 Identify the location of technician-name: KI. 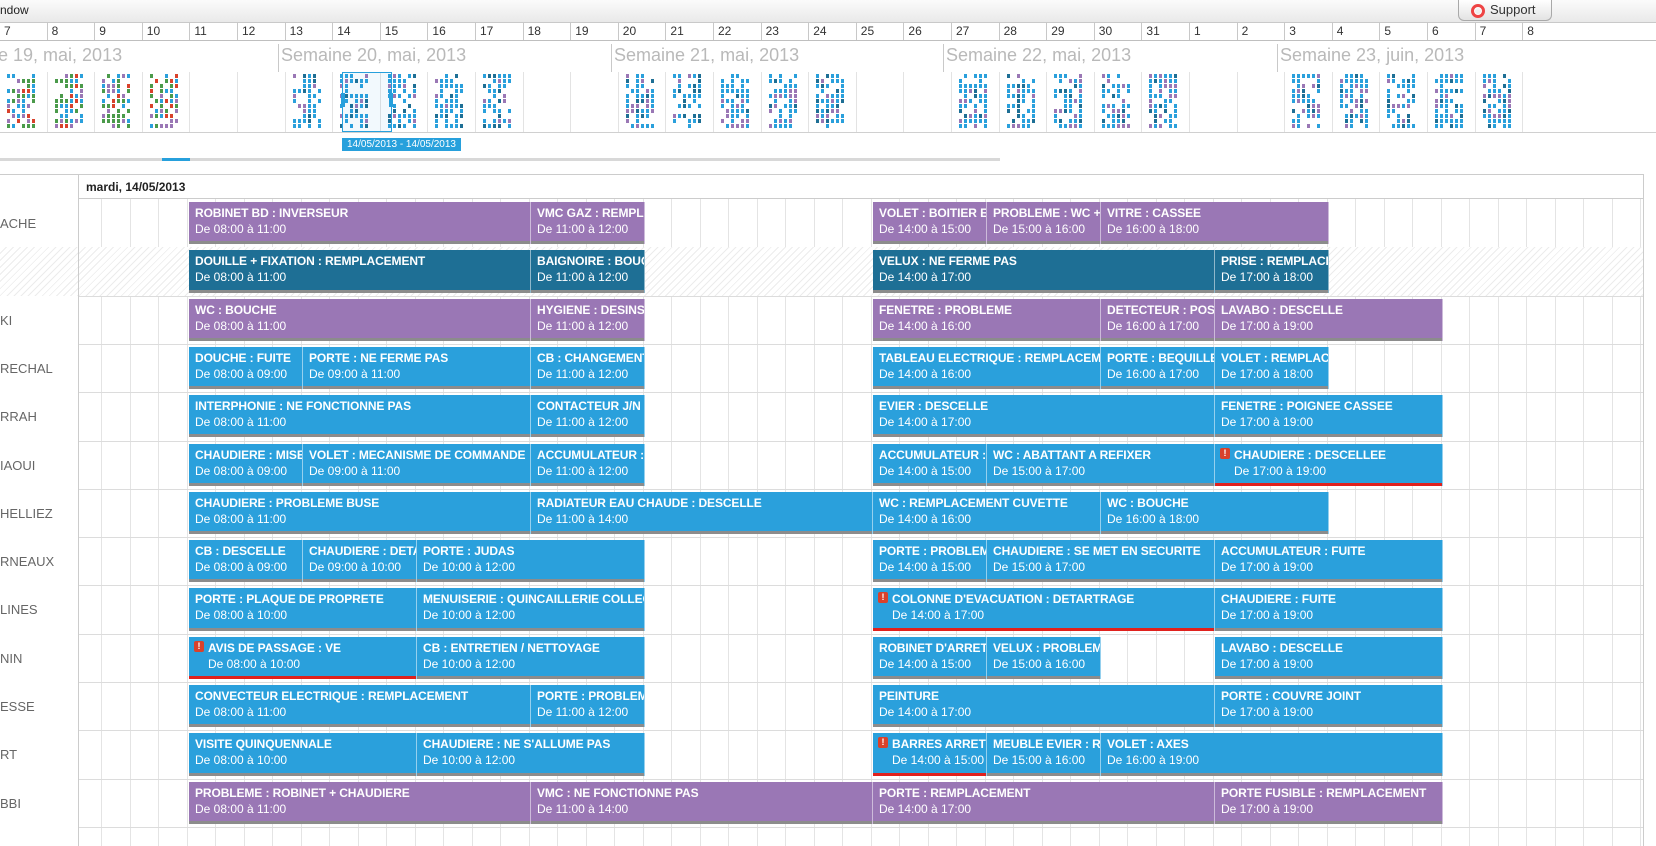
(6, 320).